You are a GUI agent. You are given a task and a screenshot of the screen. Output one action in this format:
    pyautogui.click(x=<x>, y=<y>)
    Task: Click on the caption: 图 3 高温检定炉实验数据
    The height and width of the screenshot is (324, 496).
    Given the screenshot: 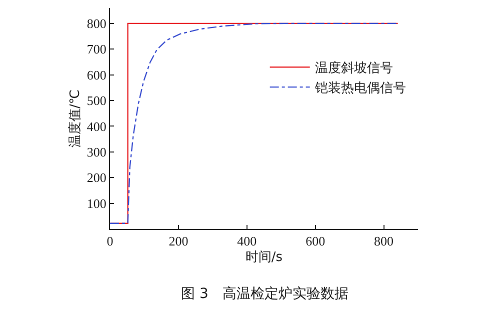 What is the action you would take?
    pyautogui.click(x=264, y=294)
    